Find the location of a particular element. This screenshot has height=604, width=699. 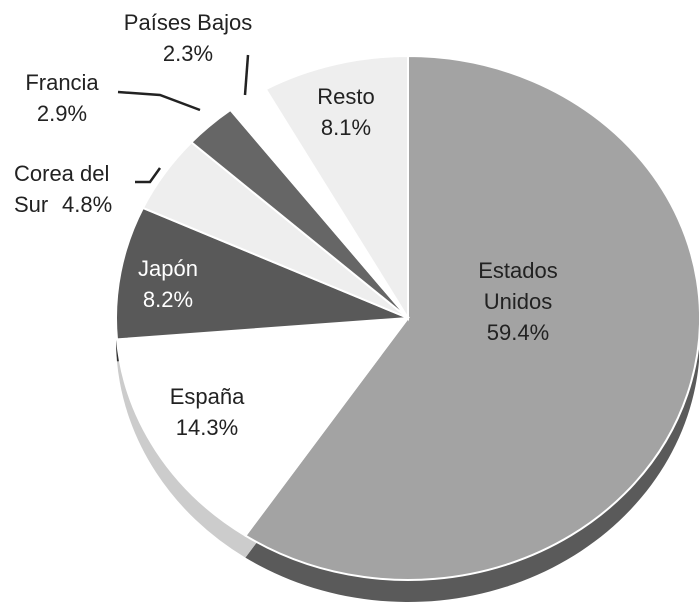

category-label: Japón is located at coordinates (168, 268).